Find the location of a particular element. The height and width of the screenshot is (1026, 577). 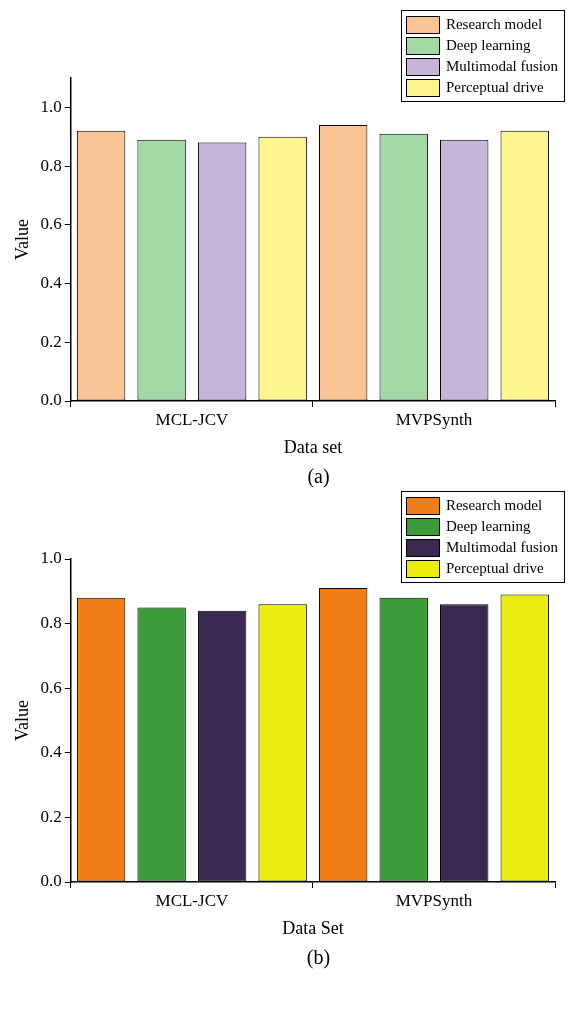

text: (b) is located at coordinates (318, 957).